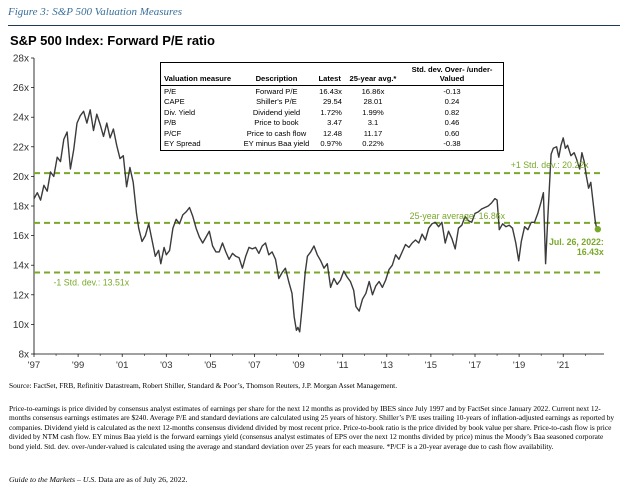 This screenshot has width=624, height=491. What do you see at coordinates (21, 236) in the screenshot?
I see `y-tick-label: 16x` at bounding box center [21, 236].